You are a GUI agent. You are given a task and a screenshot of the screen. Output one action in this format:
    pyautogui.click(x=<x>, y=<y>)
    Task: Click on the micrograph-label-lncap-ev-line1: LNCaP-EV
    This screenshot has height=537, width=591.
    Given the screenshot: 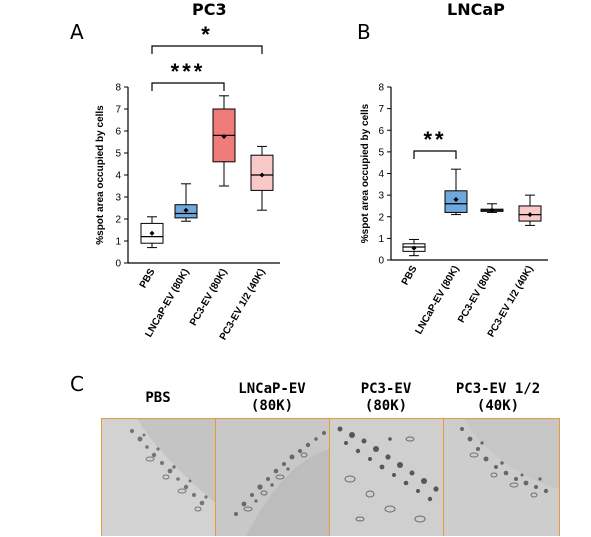 What is the action you would take?
    pyautogui.click(x=272, y=389)
    